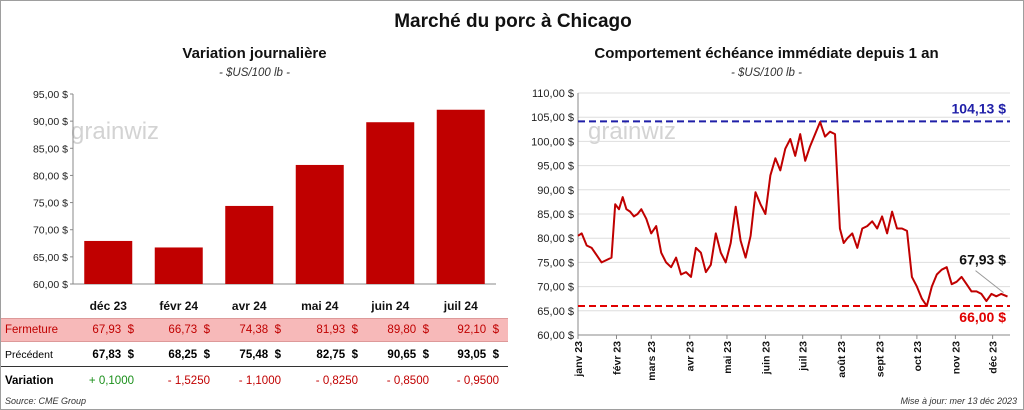 This screenshot has height=410, width=1024. I want to click on y-tick-label: 105,00 $, so click(552, 118).